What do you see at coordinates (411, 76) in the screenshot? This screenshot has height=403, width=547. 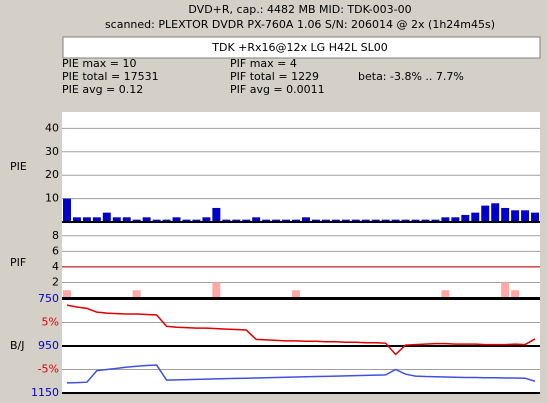 I see `beta-stat: beta: -3.8% .. 7.7%` at bounding box center [411, 76].